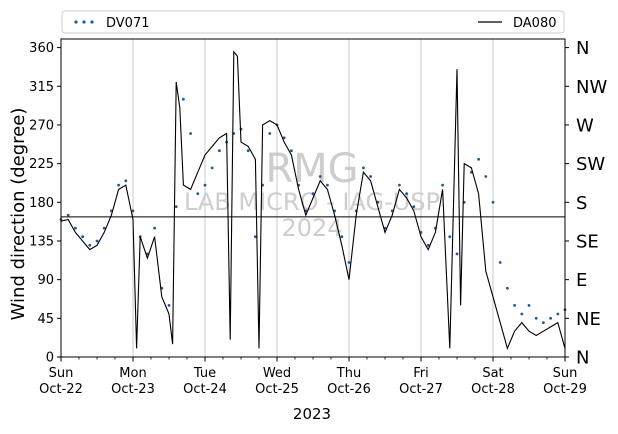  What do you see at coordinates (41, 125) in the screenshot?
I see `y-tick-label: 270` at bounding box center [41, 125].